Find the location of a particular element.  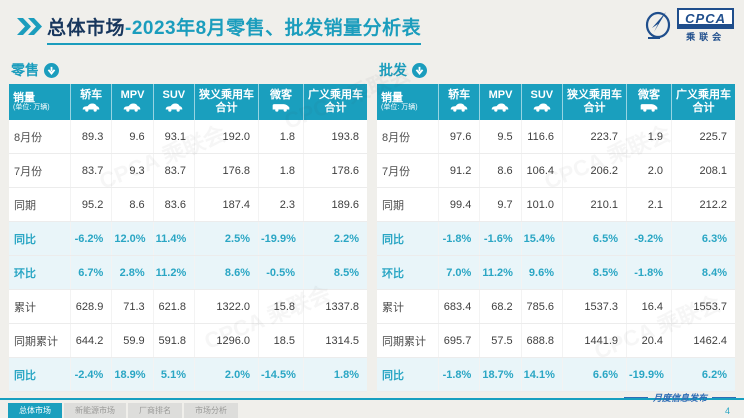

wholesale-section-label: 批发 is located at coordinates (557, 70).